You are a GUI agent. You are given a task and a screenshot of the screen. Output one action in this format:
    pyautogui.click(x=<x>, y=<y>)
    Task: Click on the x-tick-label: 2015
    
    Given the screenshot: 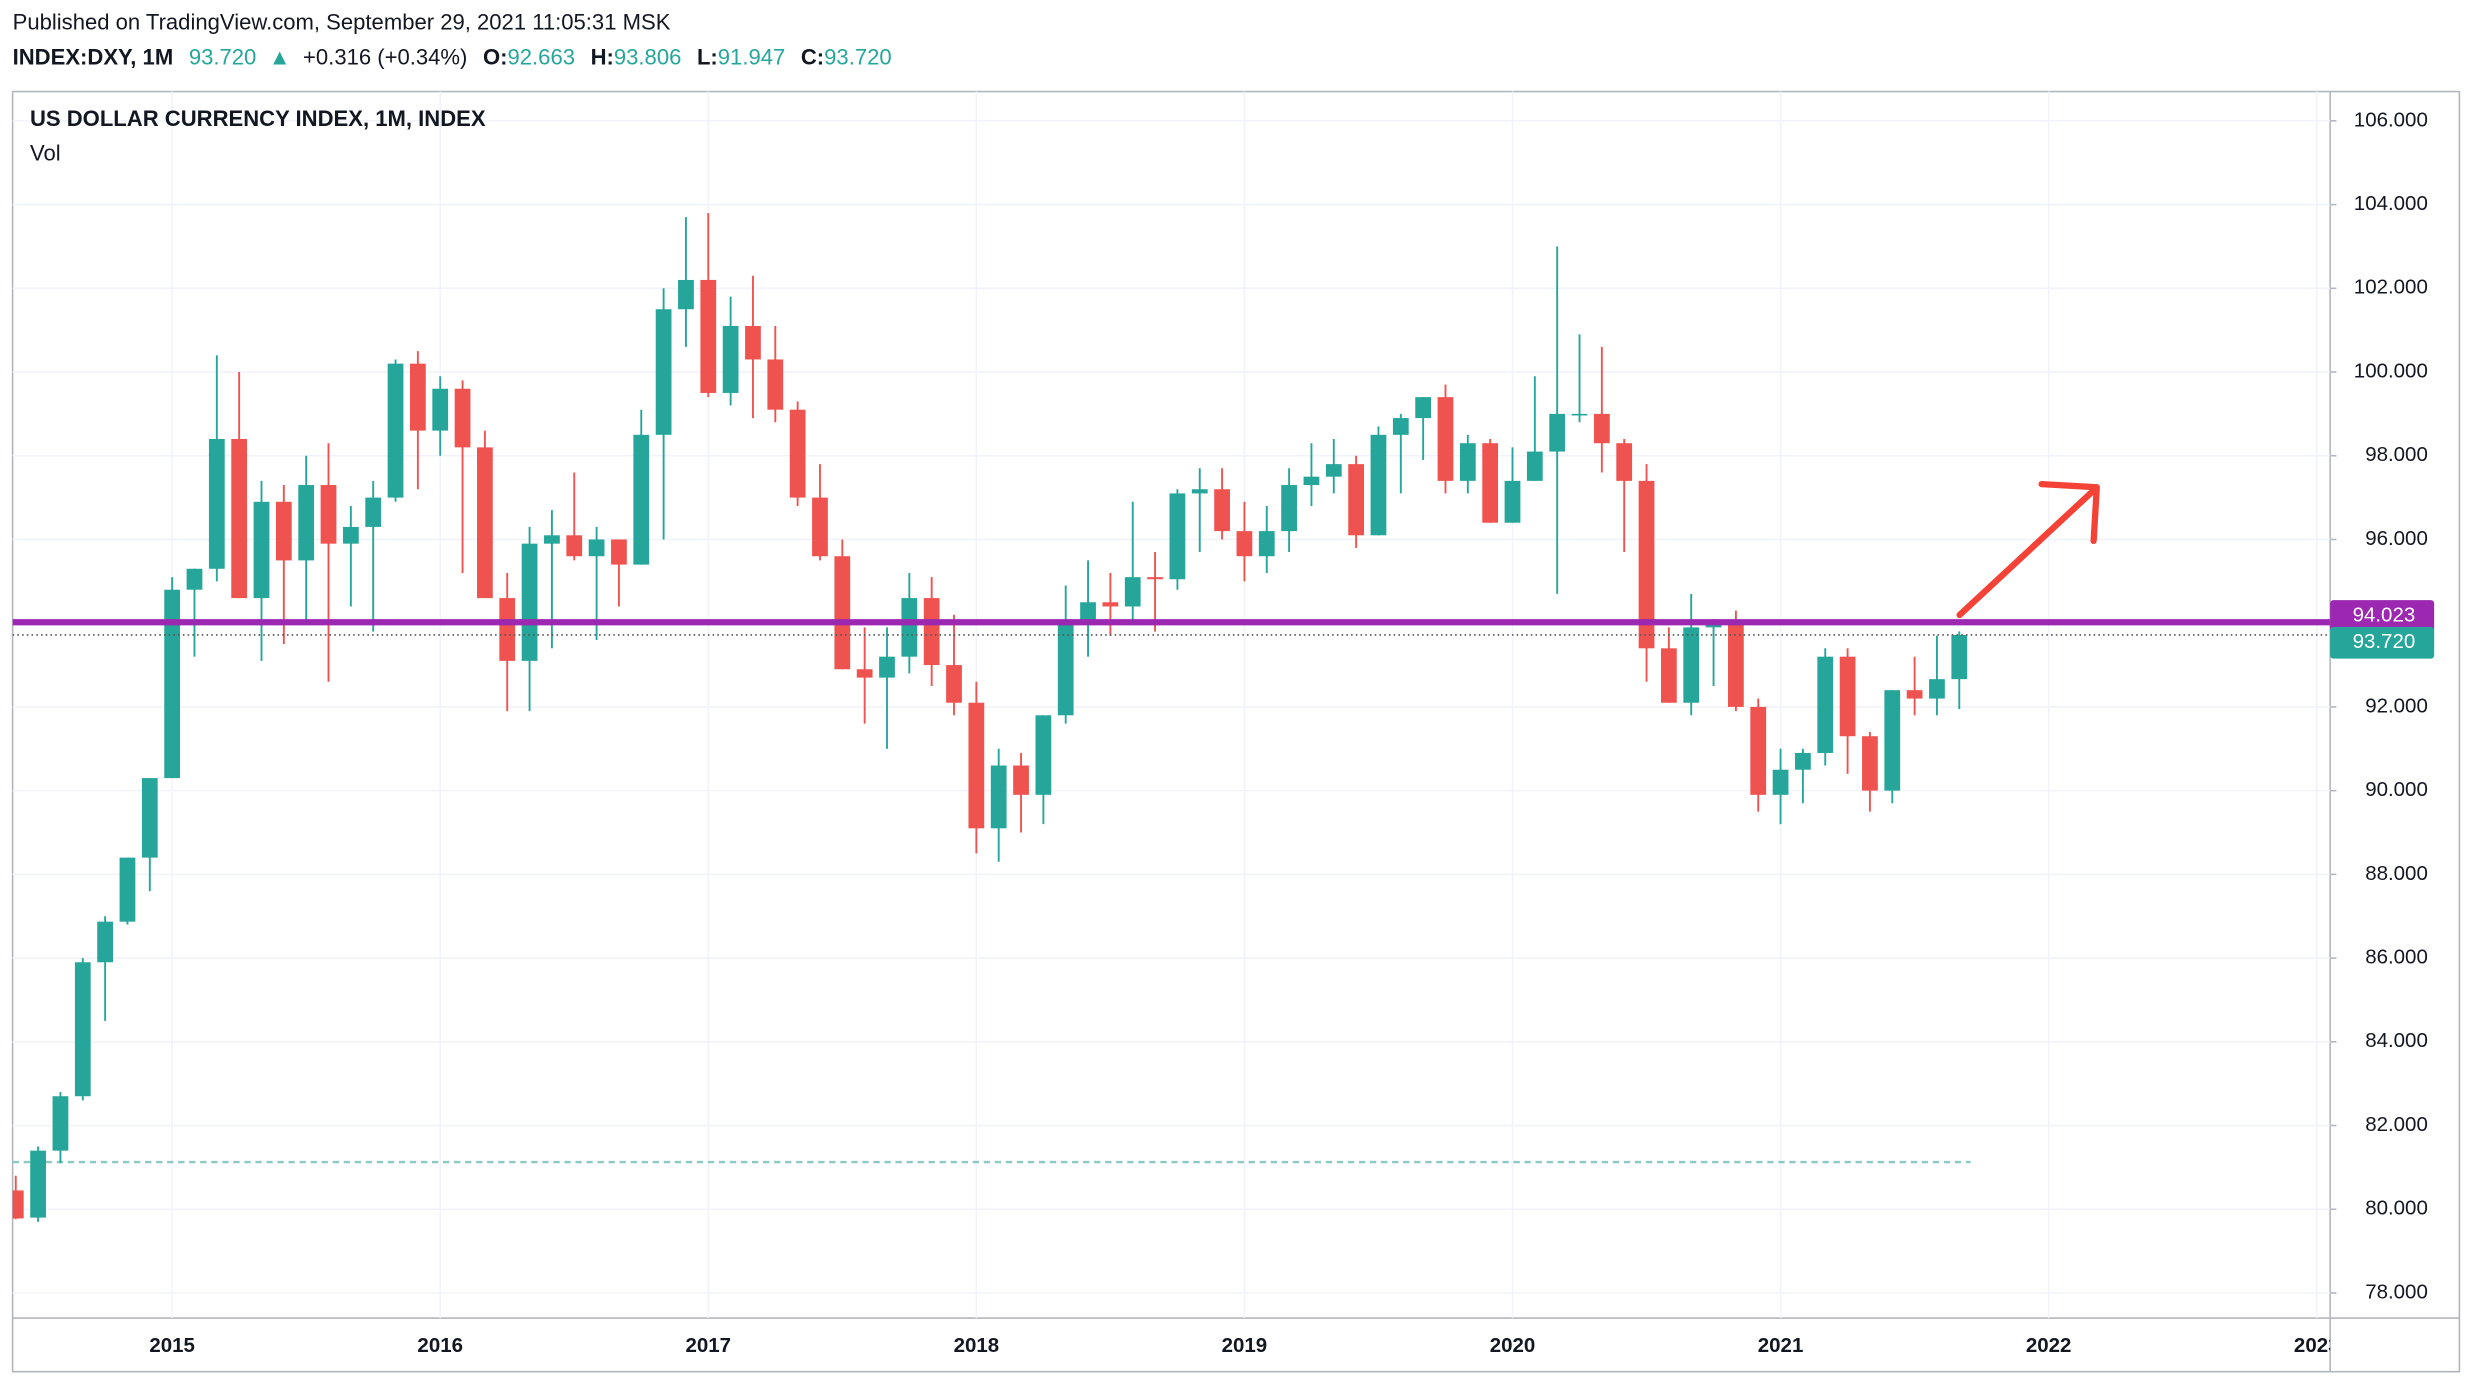 What is the action you would take?
    pyautogui.click(x=172, y=1345)
    